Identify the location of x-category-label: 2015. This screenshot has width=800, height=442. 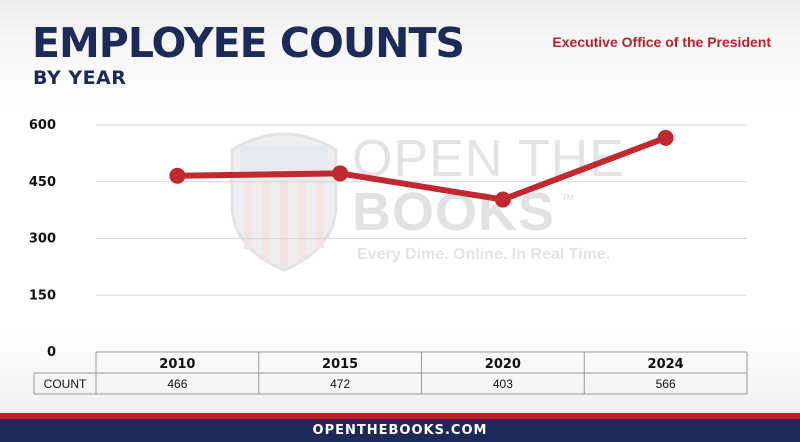
(340, 364).